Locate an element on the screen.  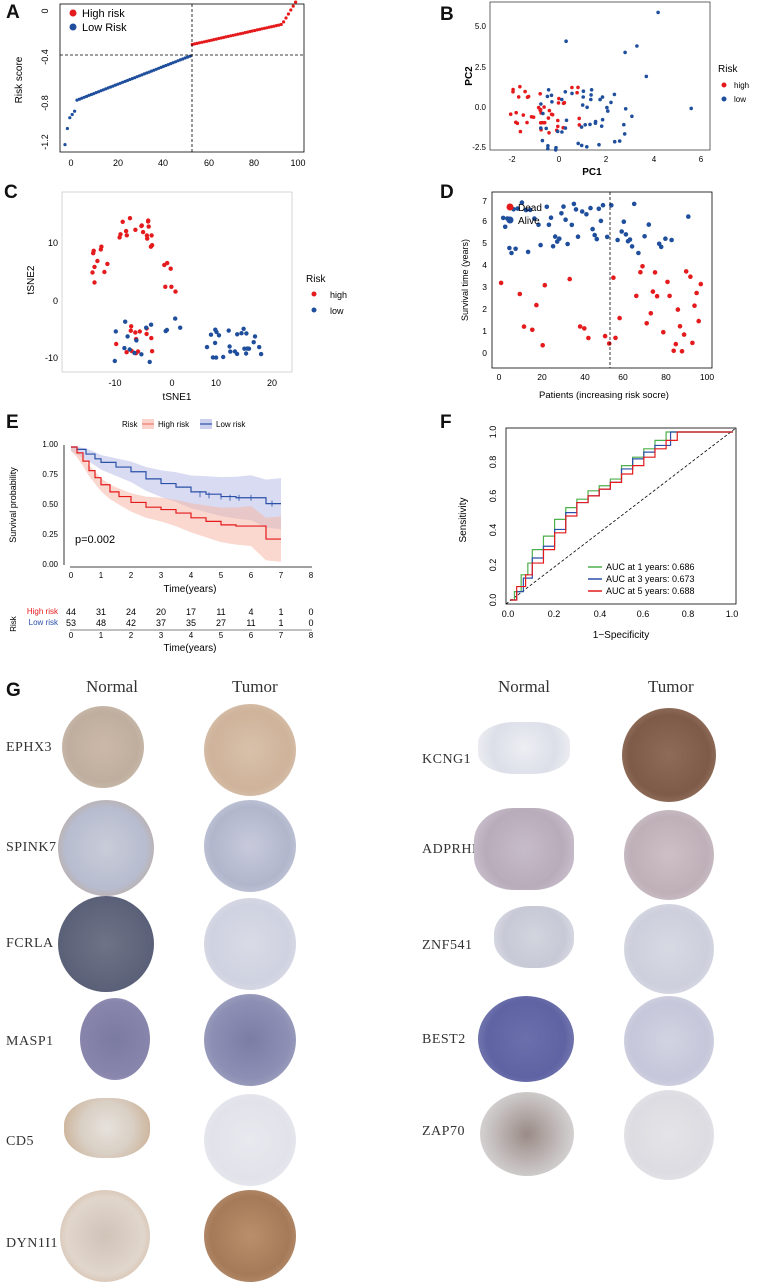
gene-label-znf541: ZNF541 is located at coordinates (447, 945).